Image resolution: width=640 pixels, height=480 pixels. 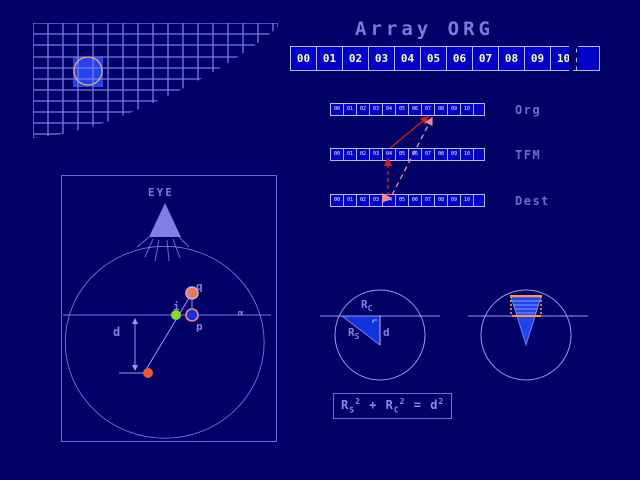 I want to click on arrow-tfm-to-org, so click(x=409, y=132).